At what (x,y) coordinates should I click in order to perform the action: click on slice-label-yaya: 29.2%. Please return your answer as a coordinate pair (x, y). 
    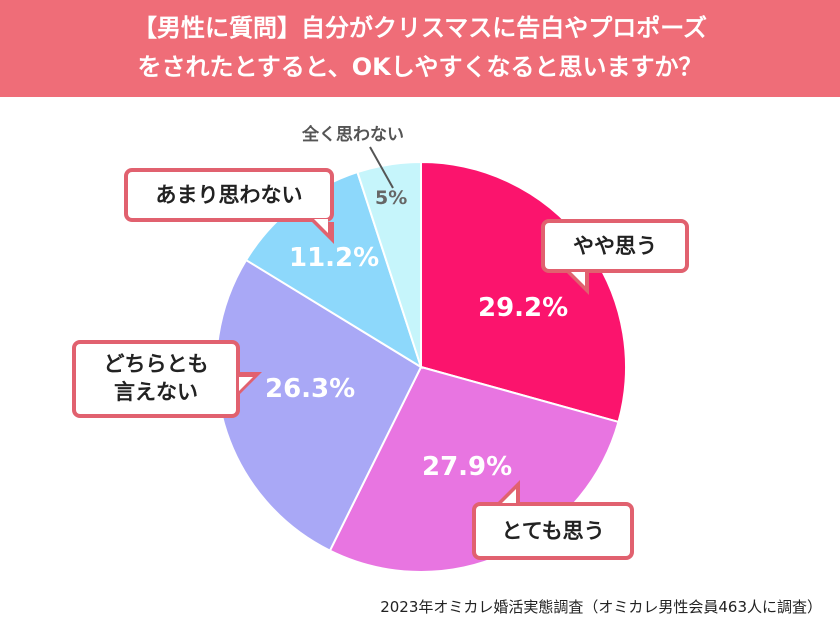
    Looking at the image, I should click on (523, 308).